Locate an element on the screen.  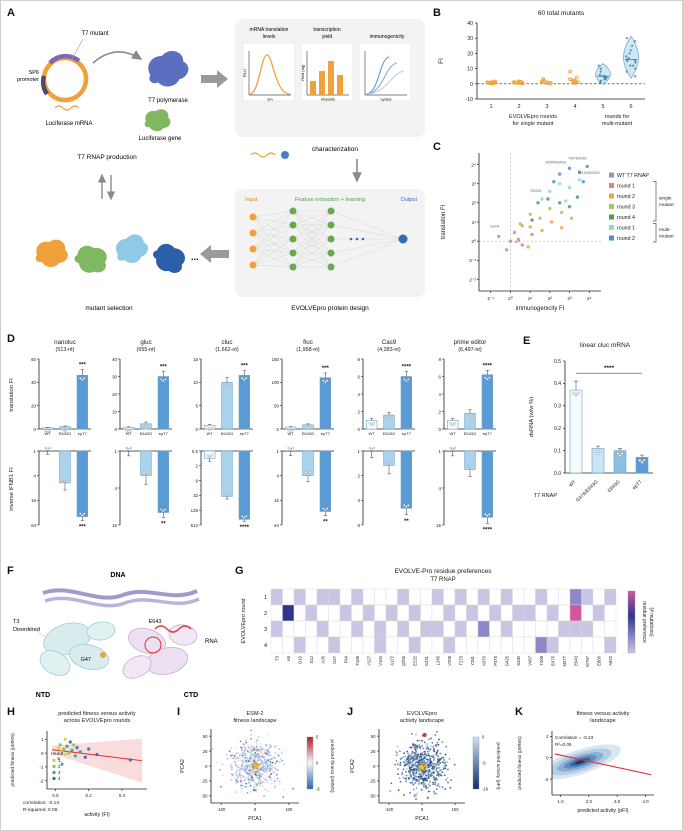
svg-text: 6 is located at coordinates (440, 376).